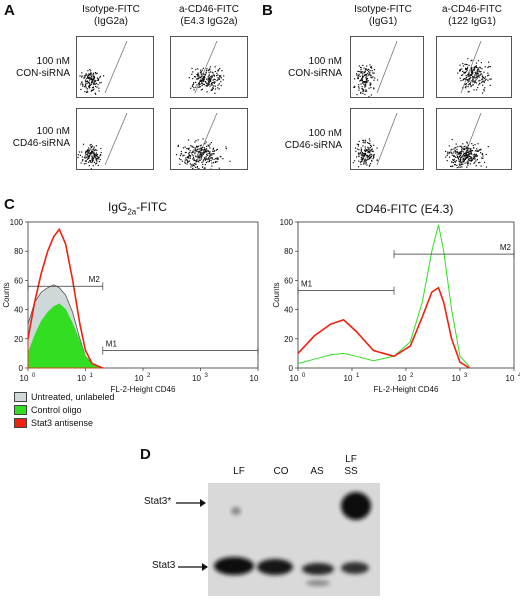 The height and width of the screenshot is (601, 520). Describe the element at coordinates (111, 16) in the screenshot. I see `panel-a-col1-header: Isotype-FITC (IgG2a)` at that location.